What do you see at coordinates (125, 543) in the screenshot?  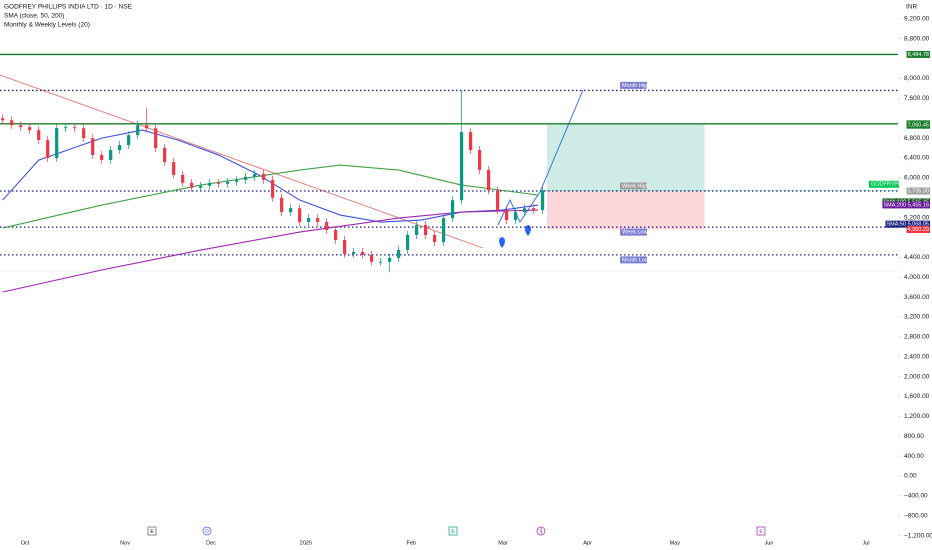 I see `x-tick-label: Nov` at bounding box center [125, 543].